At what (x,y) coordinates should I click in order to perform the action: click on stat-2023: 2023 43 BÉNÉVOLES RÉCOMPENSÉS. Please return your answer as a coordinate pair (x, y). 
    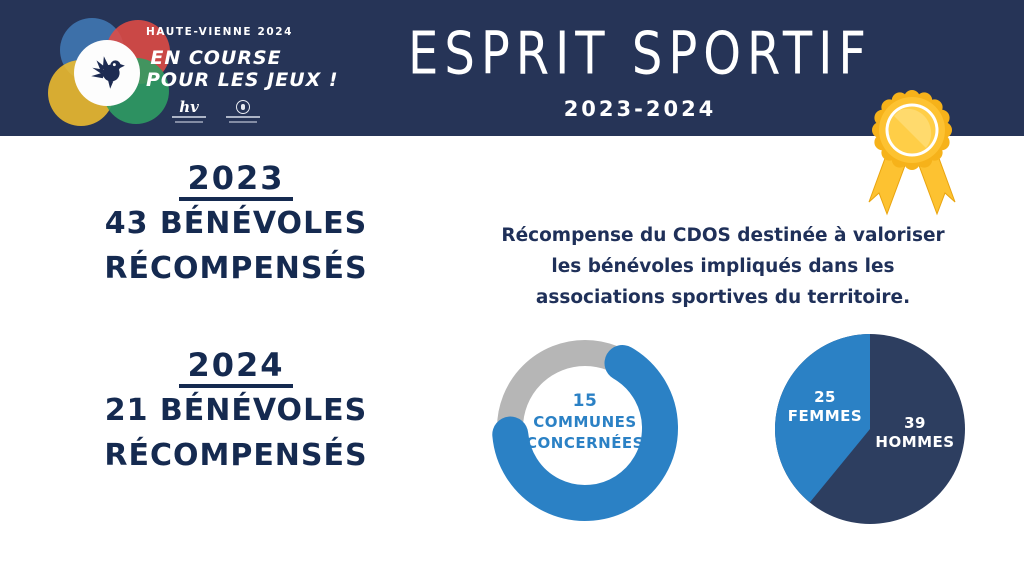
    Looking at the image, I should click on (236, 225).